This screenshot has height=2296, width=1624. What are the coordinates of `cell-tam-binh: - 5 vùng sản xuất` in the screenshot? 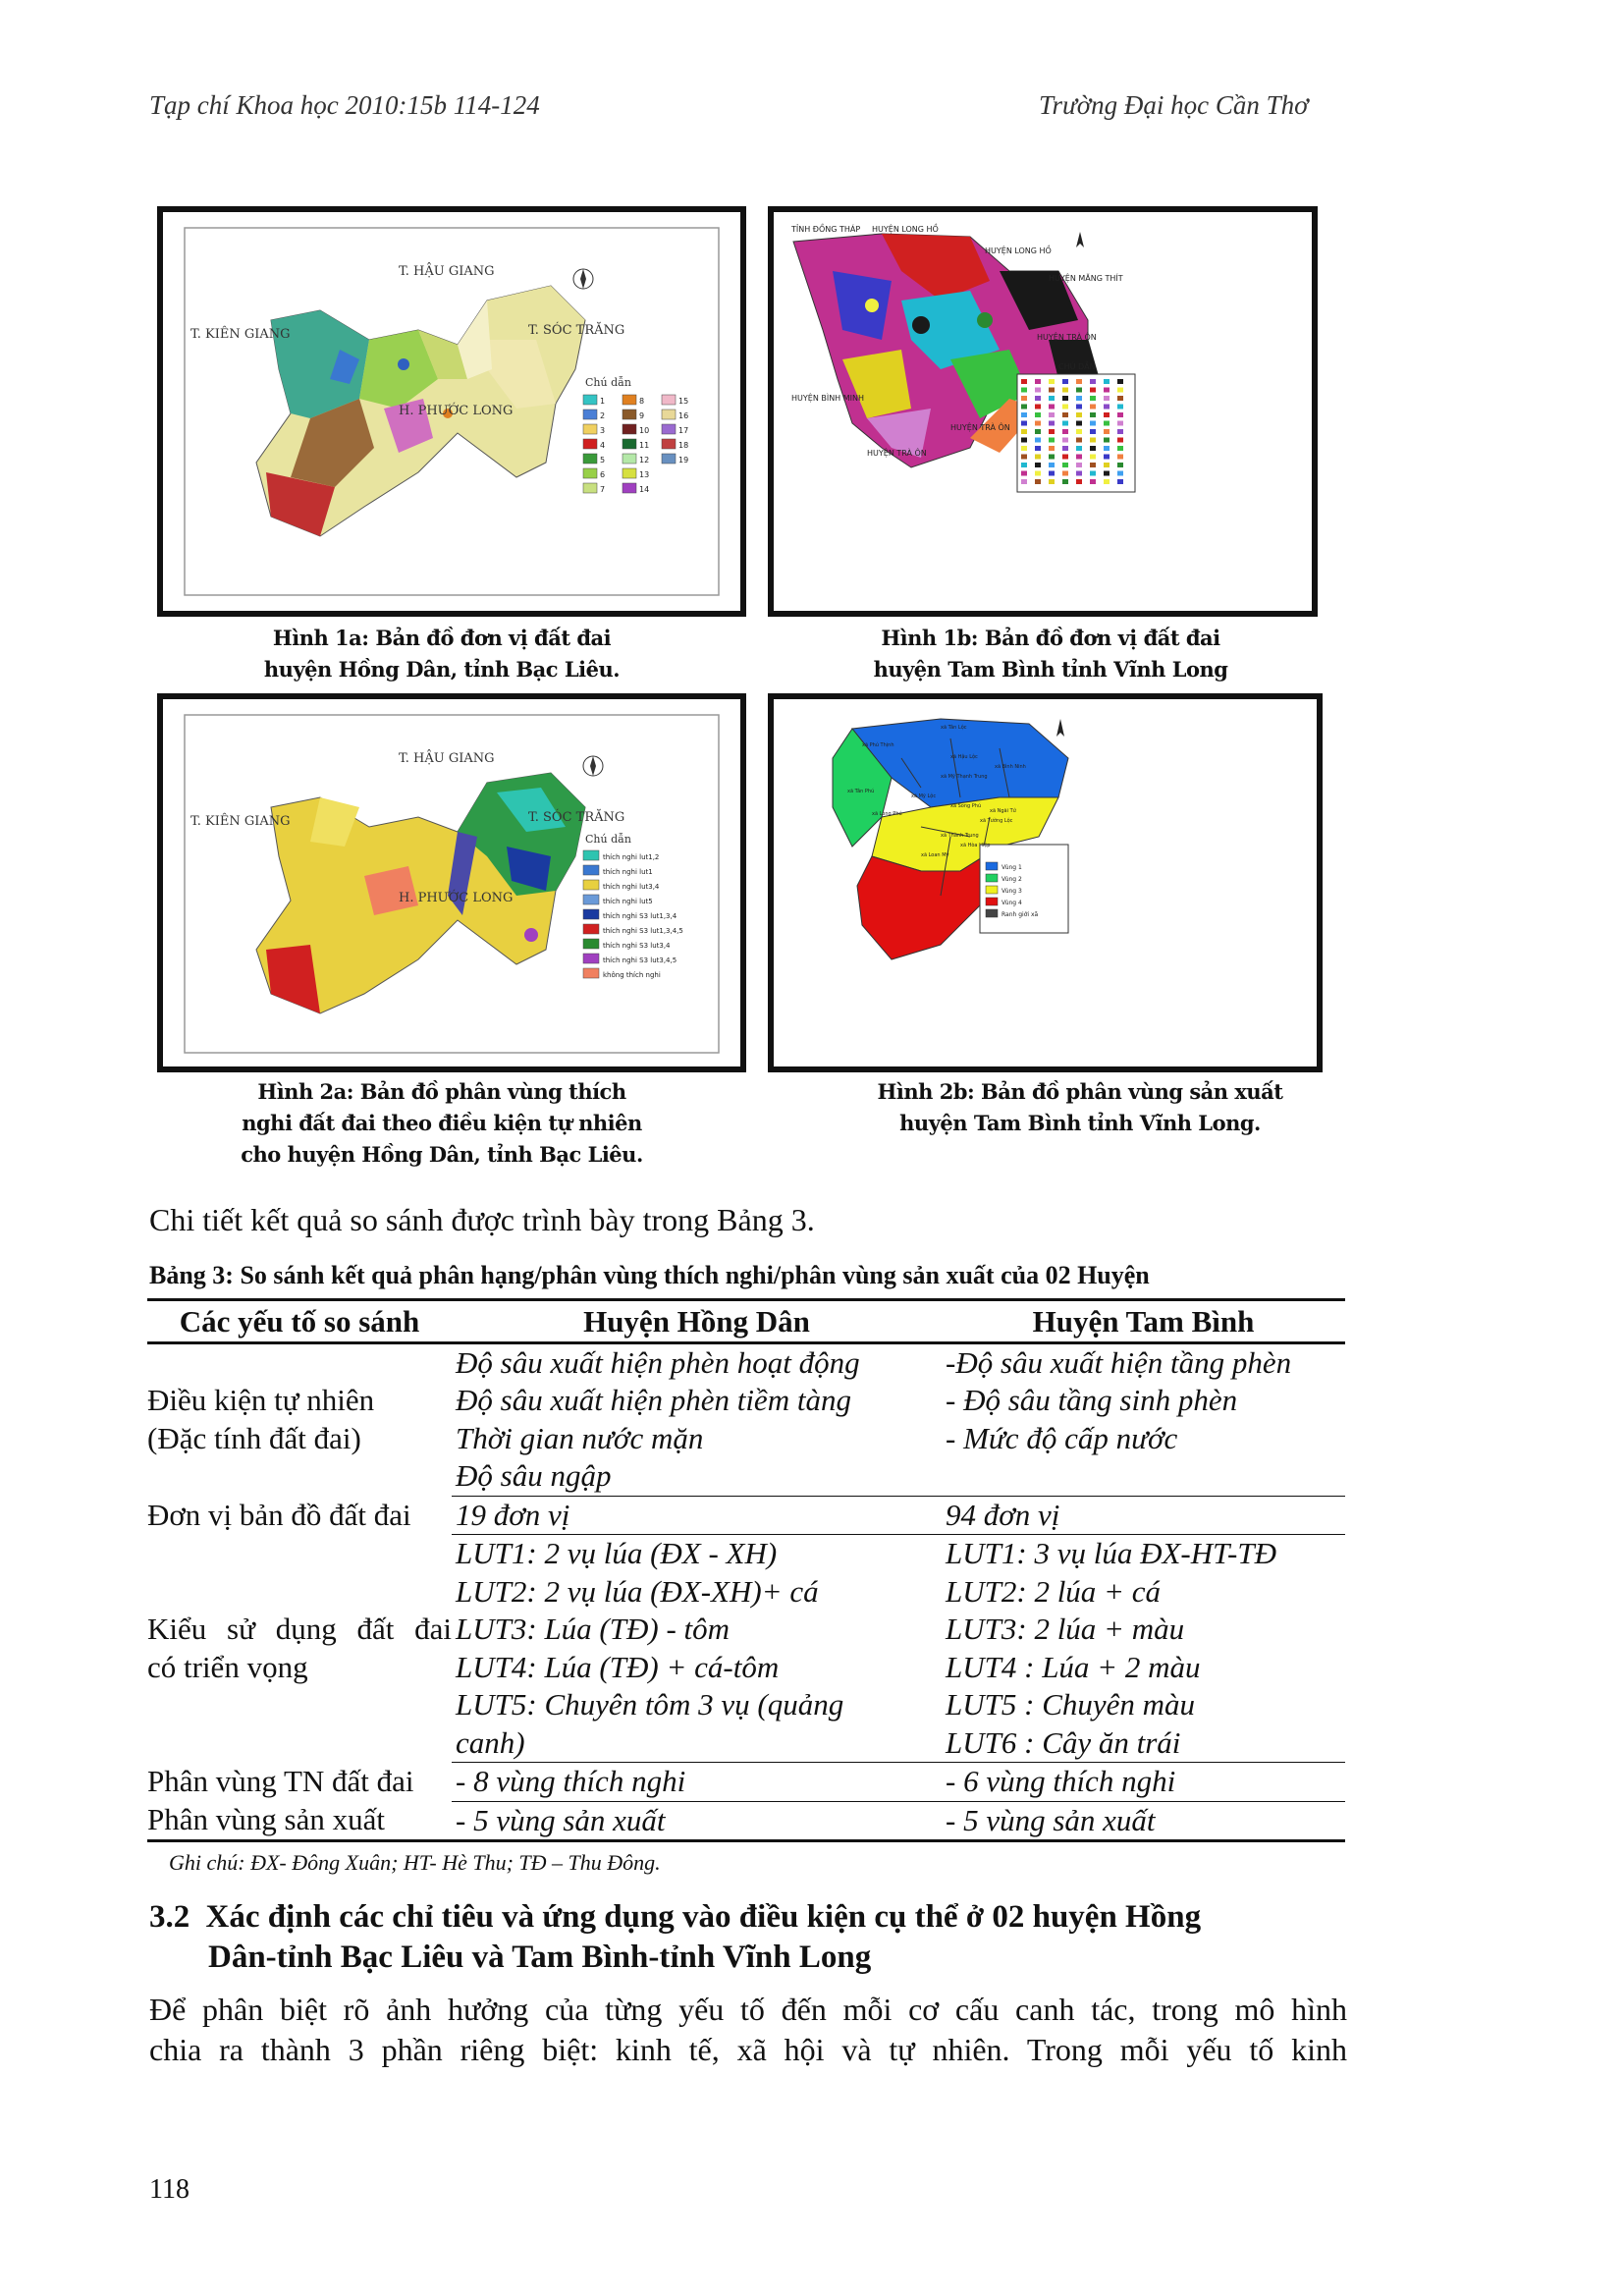 It's located at (1143, 1821).